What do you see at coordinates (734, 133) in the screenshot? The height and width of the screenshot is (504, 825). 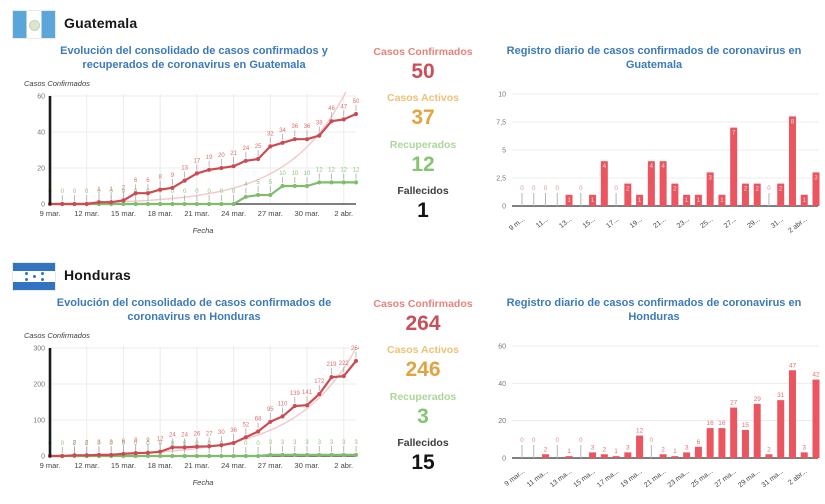 I see `svg-text: 7` at bounding box center [734, 133].